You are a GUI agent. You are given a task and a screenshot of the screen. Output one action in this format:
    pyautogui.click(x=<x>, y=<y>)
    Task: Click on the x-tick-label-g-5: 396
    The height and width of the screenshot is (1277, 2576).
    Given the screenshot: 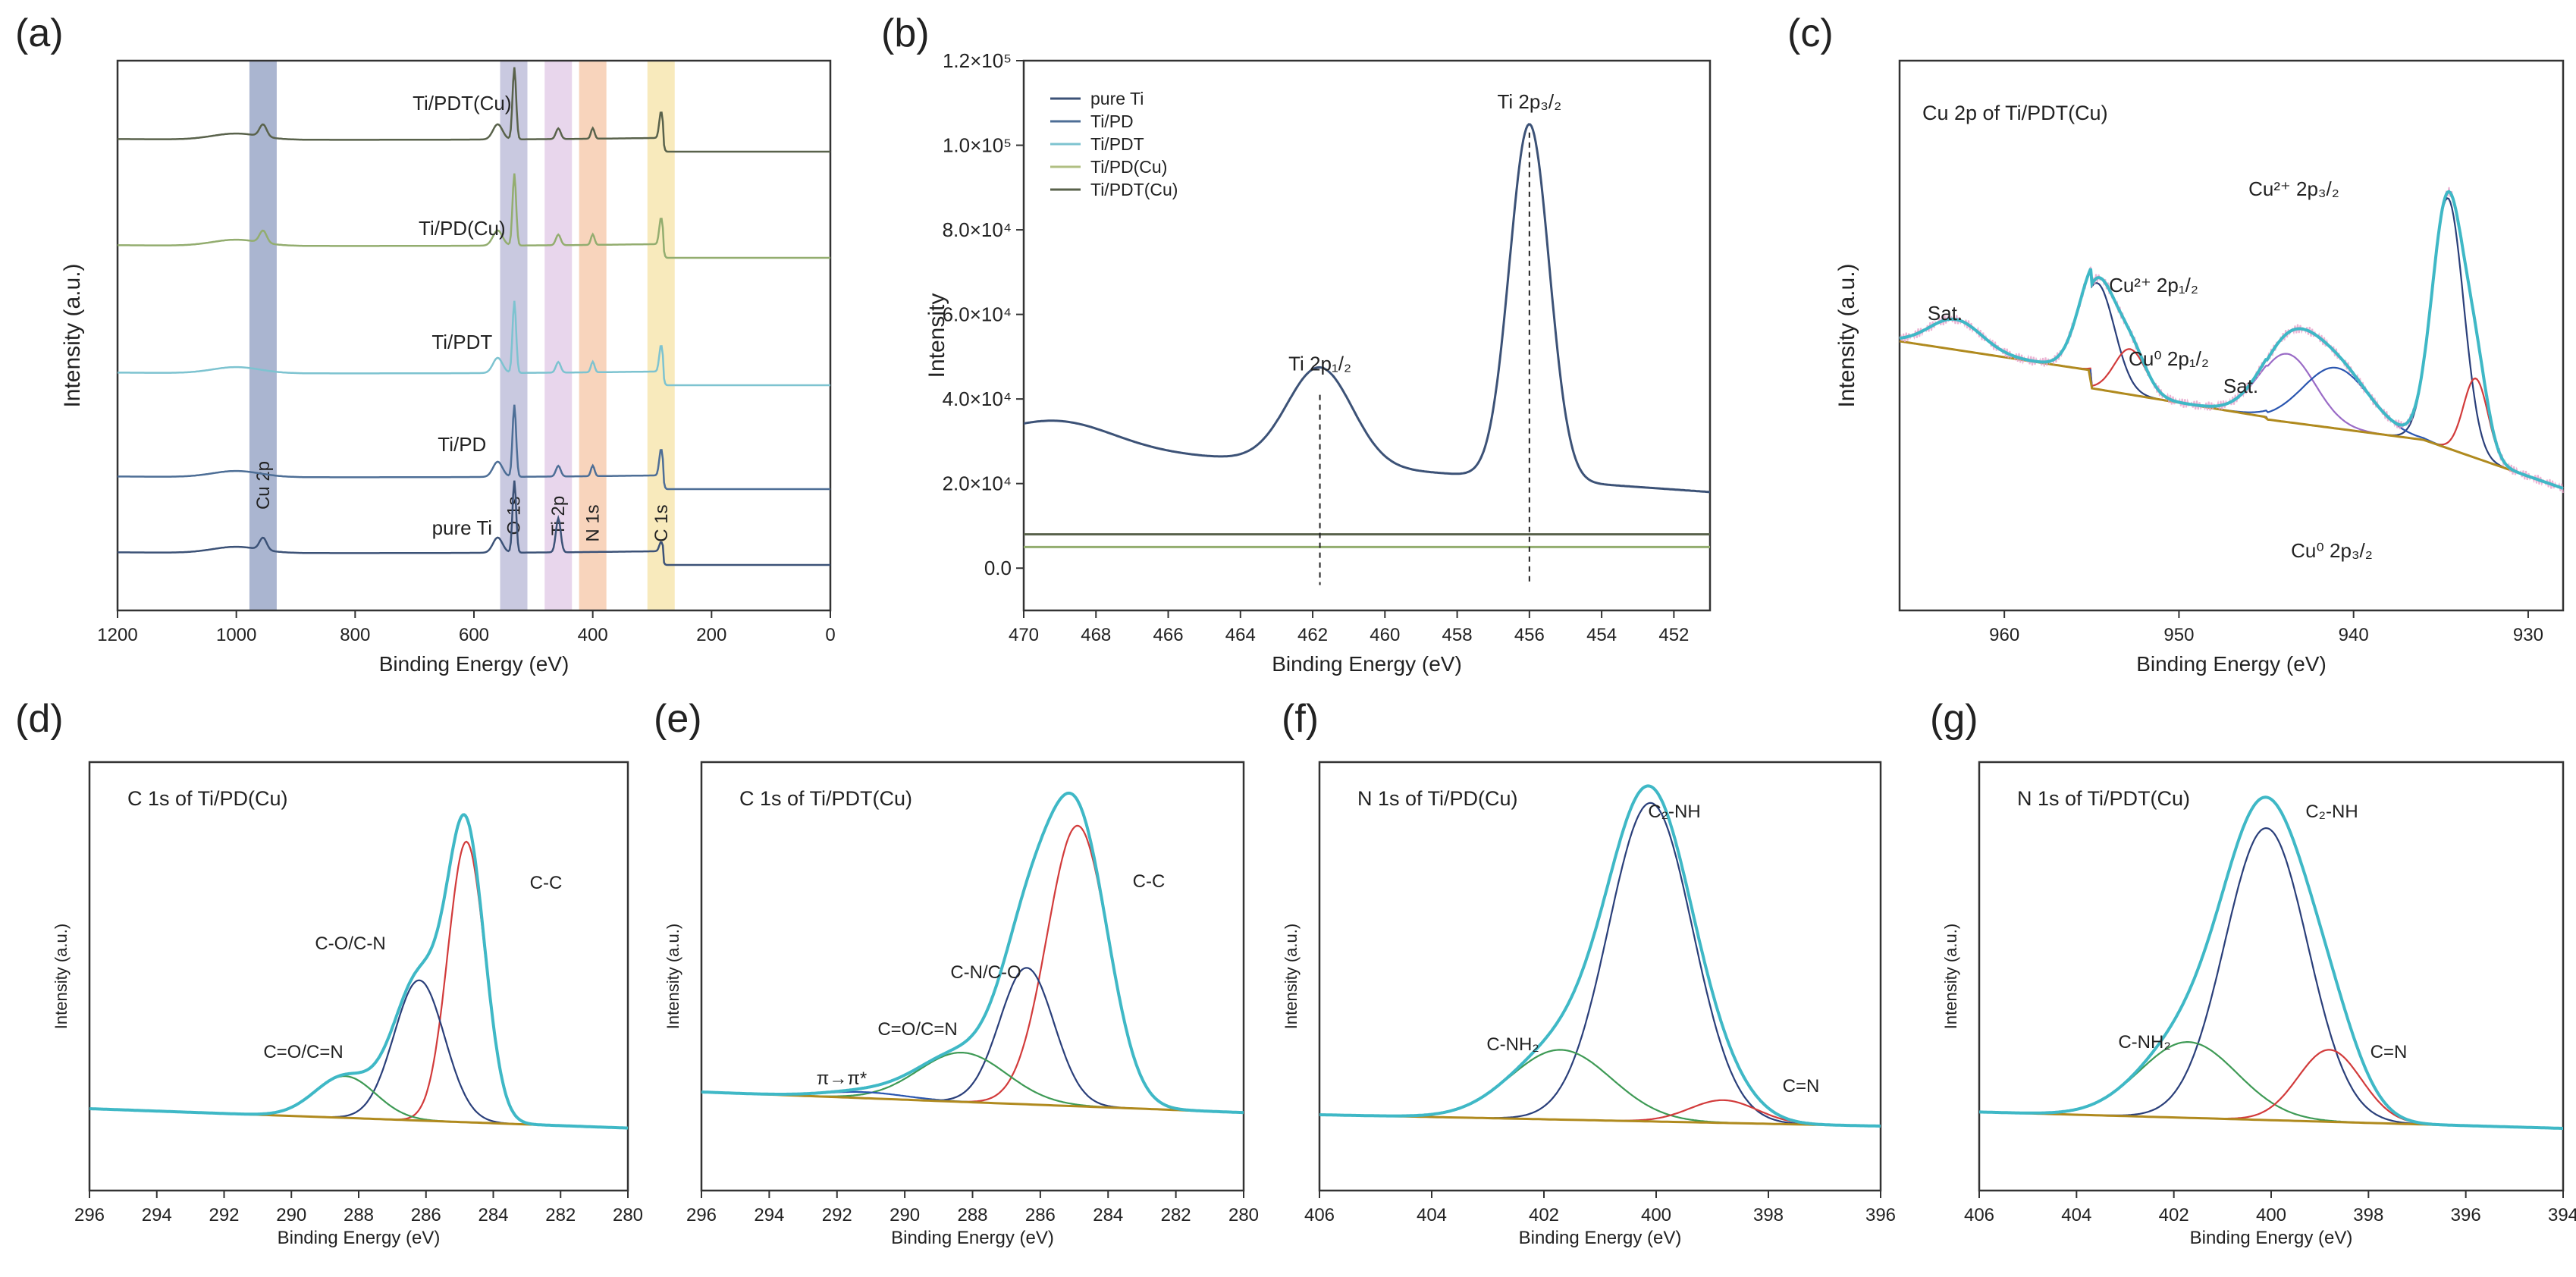 What is the action you would take?
    pyautogui.click(x=2466, y=1215)
    